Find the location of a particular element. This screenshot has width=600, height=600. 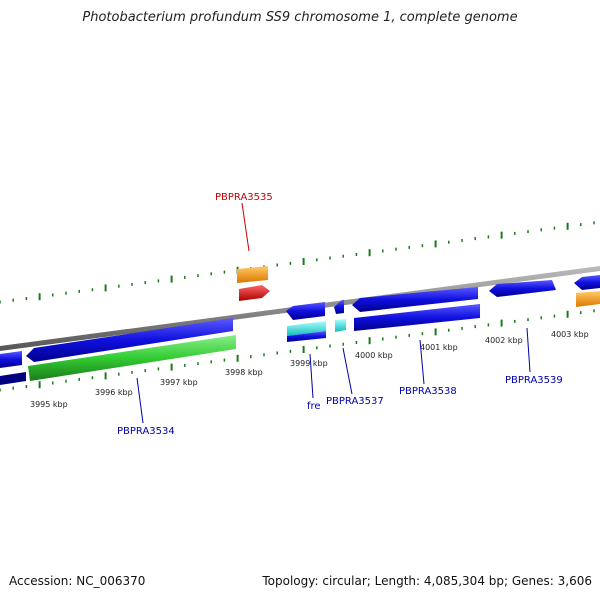

leader-pbpra3537 is located at coordinates (347, 371).